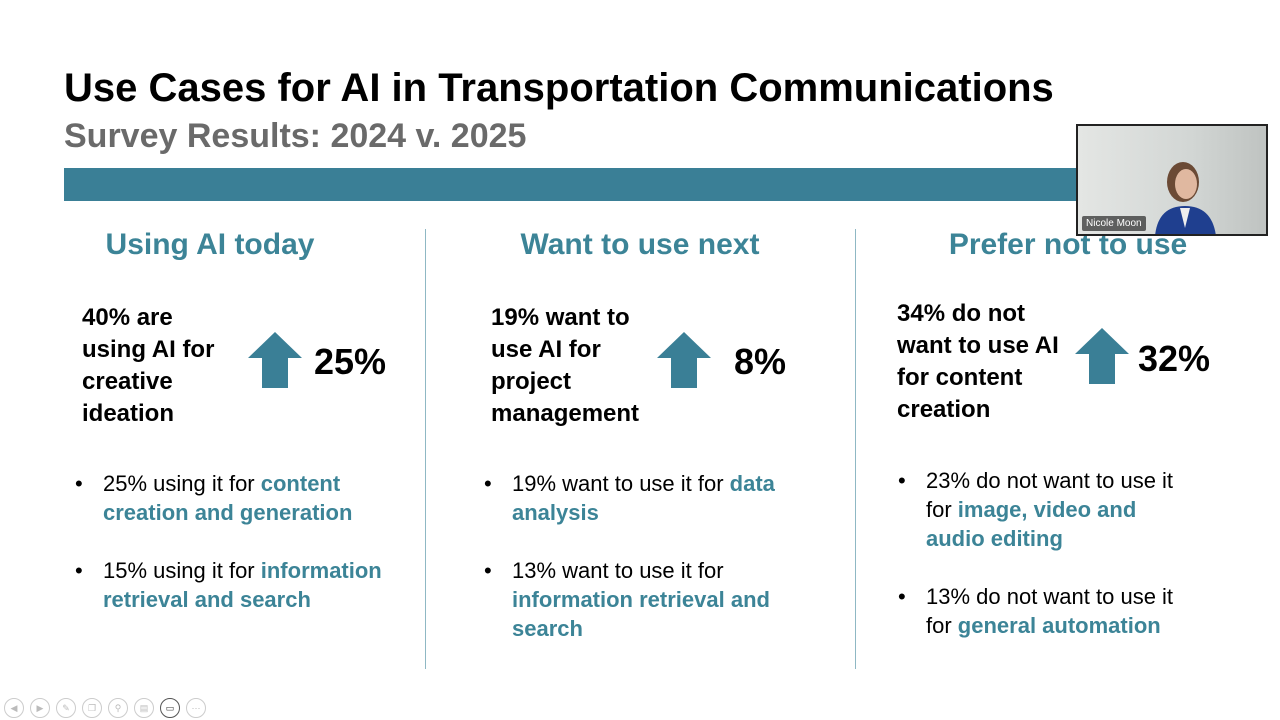  Describe the element at coordinates (634, 498) in the screenshot. I see `bullet-item: 19% want to use it for data analysis` at that location.